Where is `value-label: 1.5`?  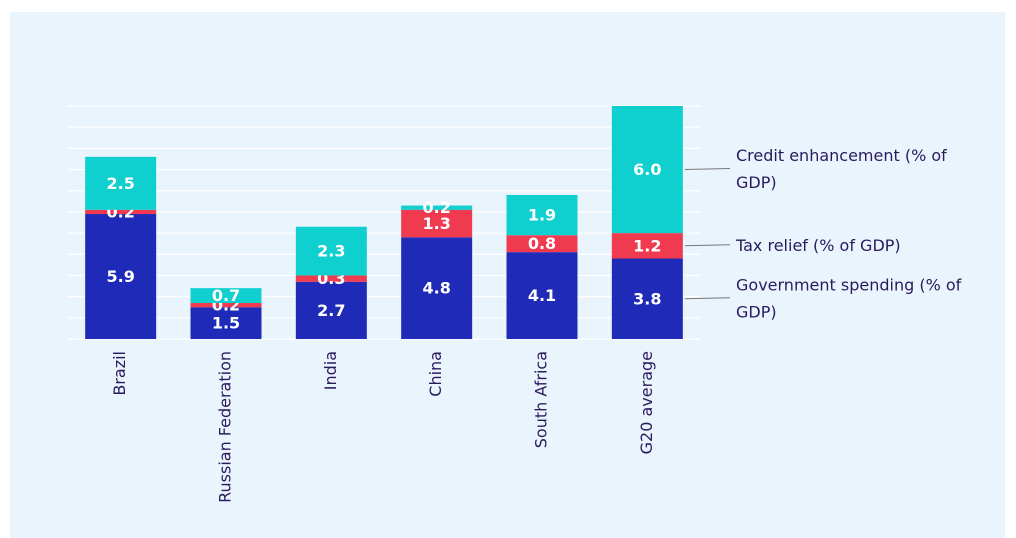 value-label: 1.5 is located at coordinates (226, 323).